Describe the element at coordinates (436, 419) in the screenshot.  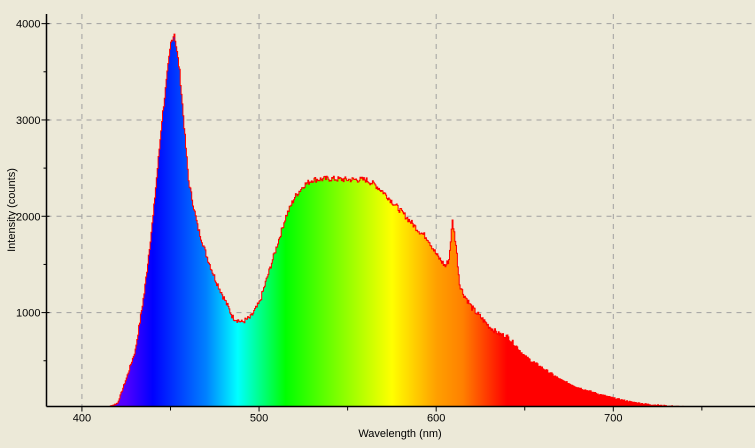
I see `x-tick-label: 600` at that location.